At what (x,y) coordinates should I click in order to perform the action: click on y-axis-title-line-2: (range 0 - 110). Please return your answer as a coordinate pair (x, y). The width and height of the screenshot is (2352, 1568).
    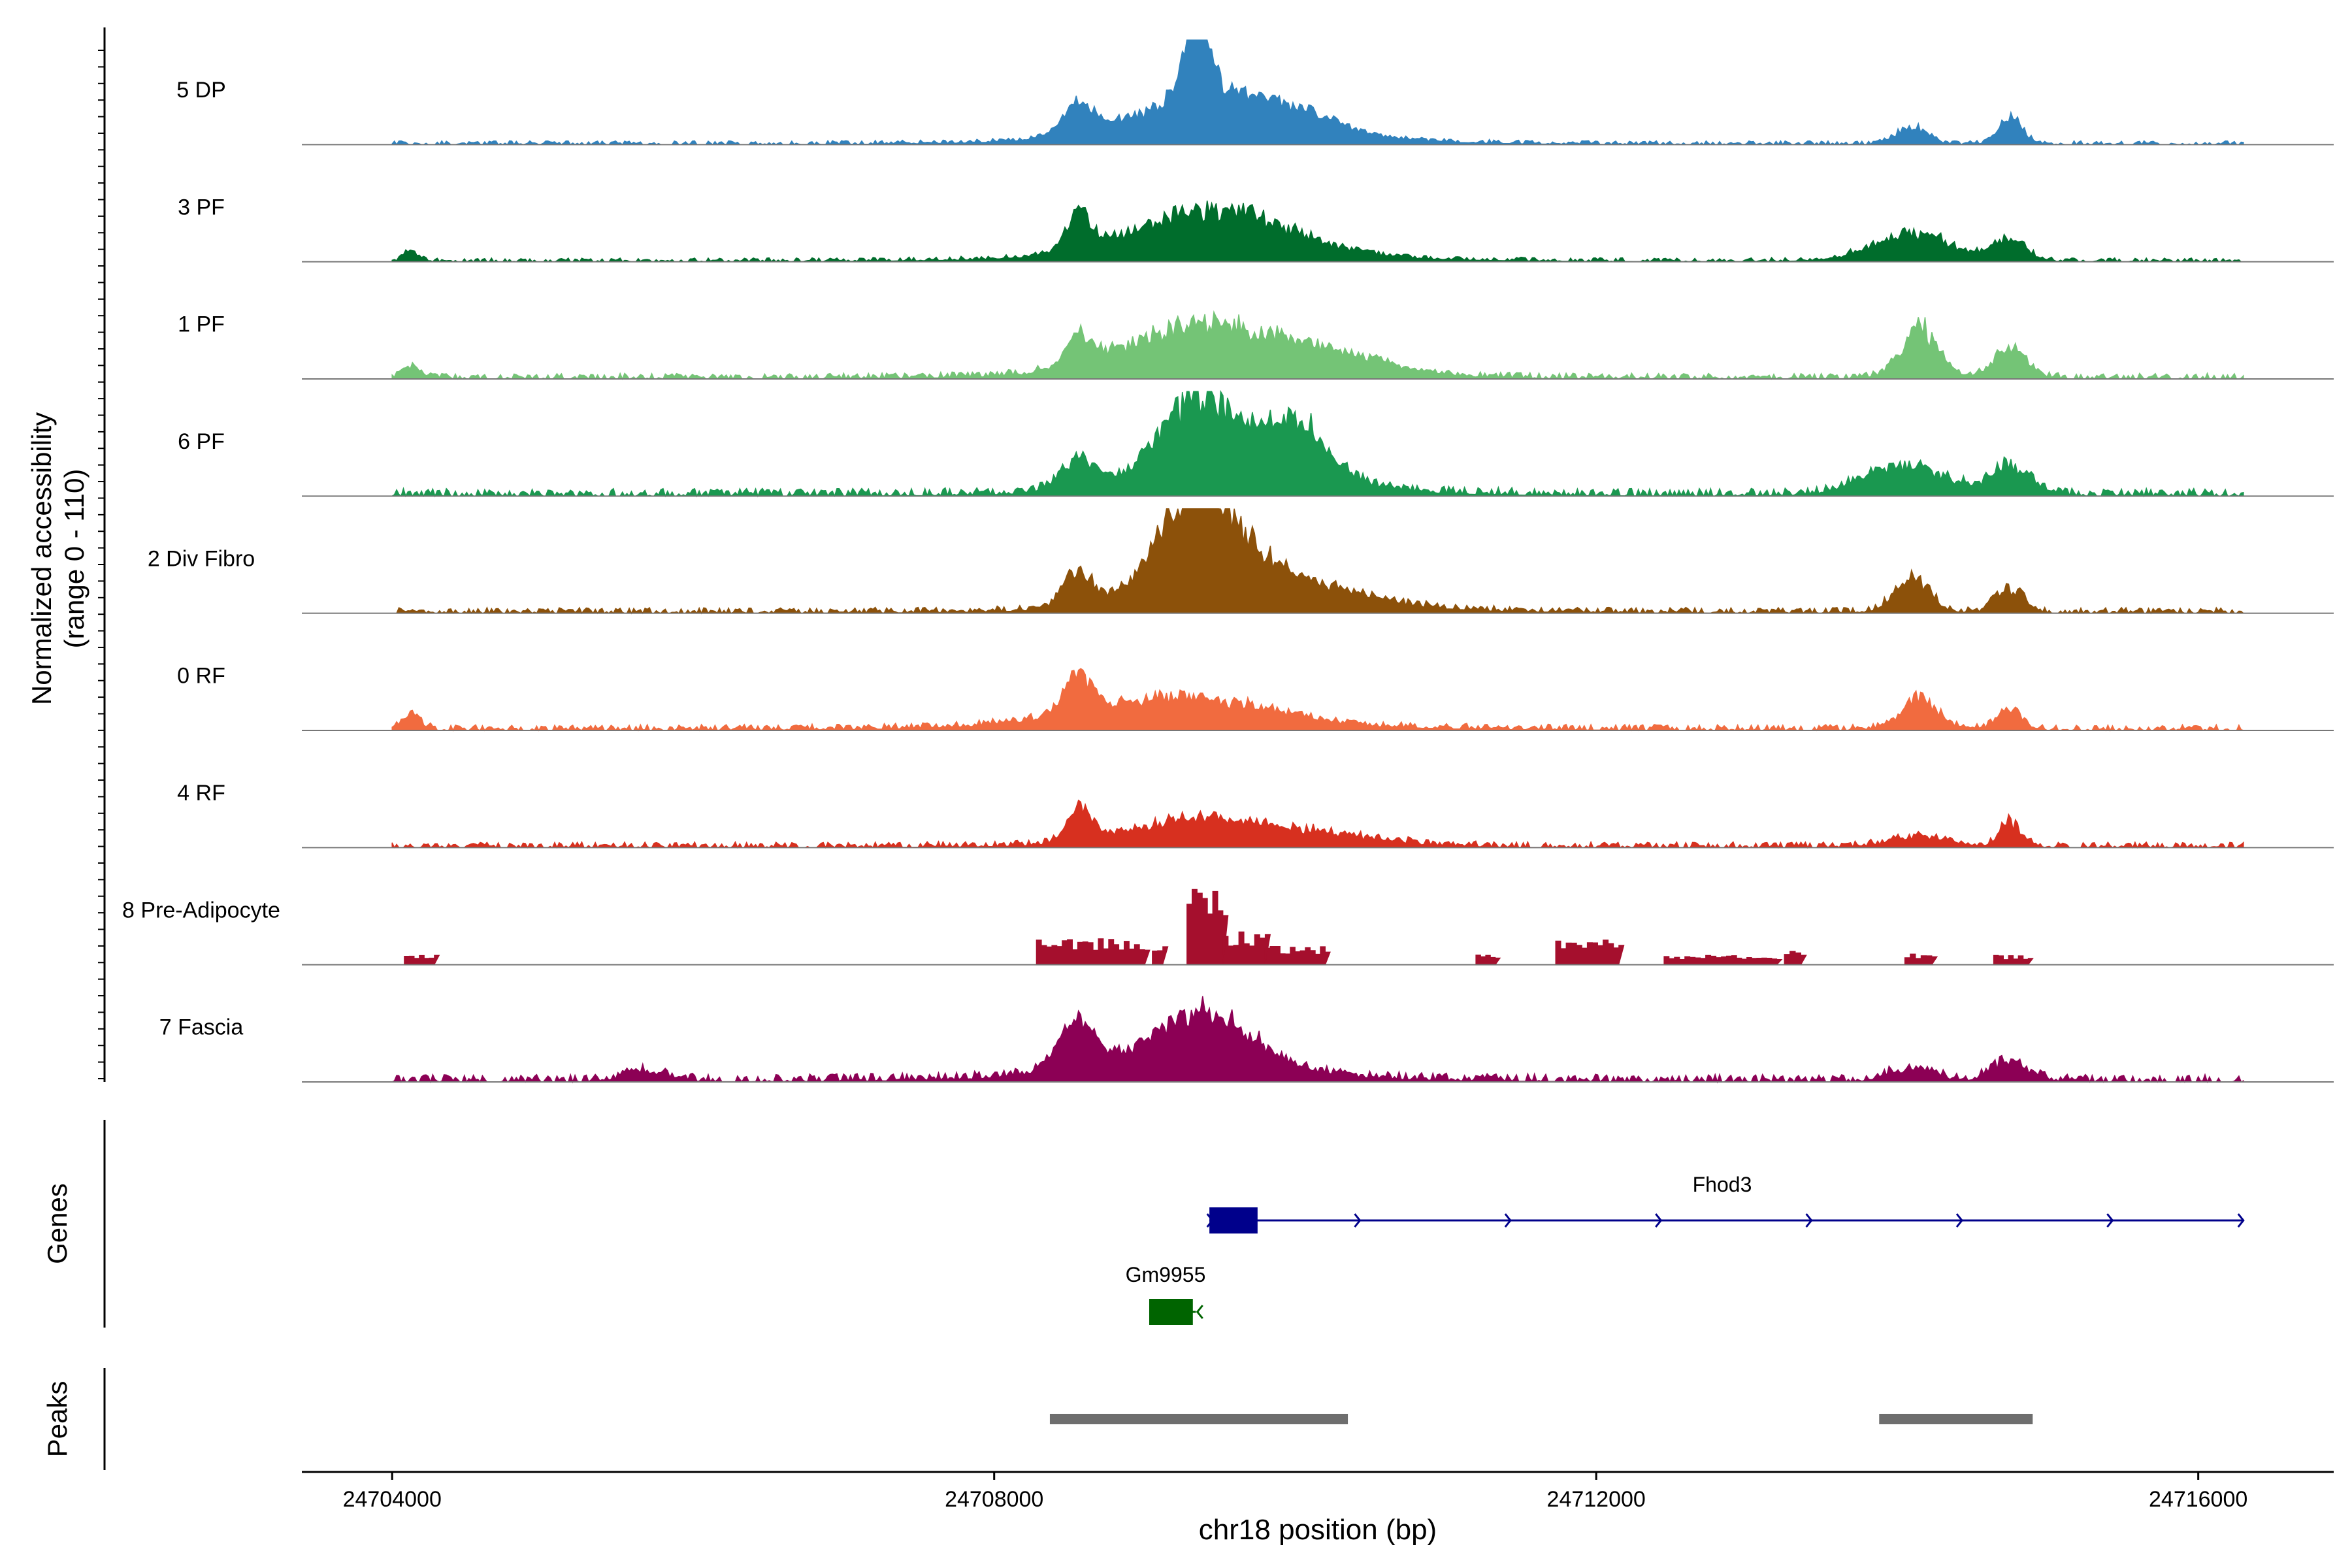
    Looking at the image, I should click on (74, 559).